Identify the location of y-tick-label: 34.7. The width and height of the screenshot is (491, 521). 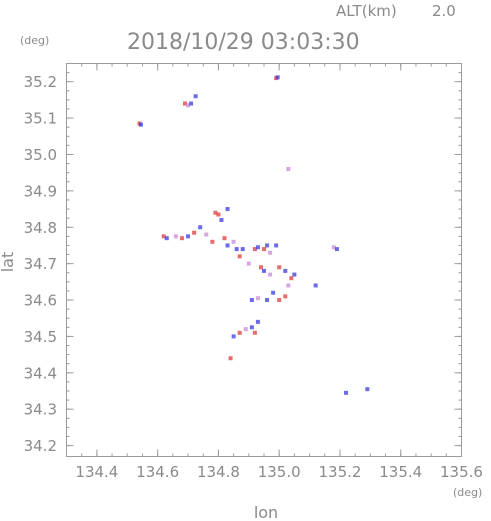
(40, 264).